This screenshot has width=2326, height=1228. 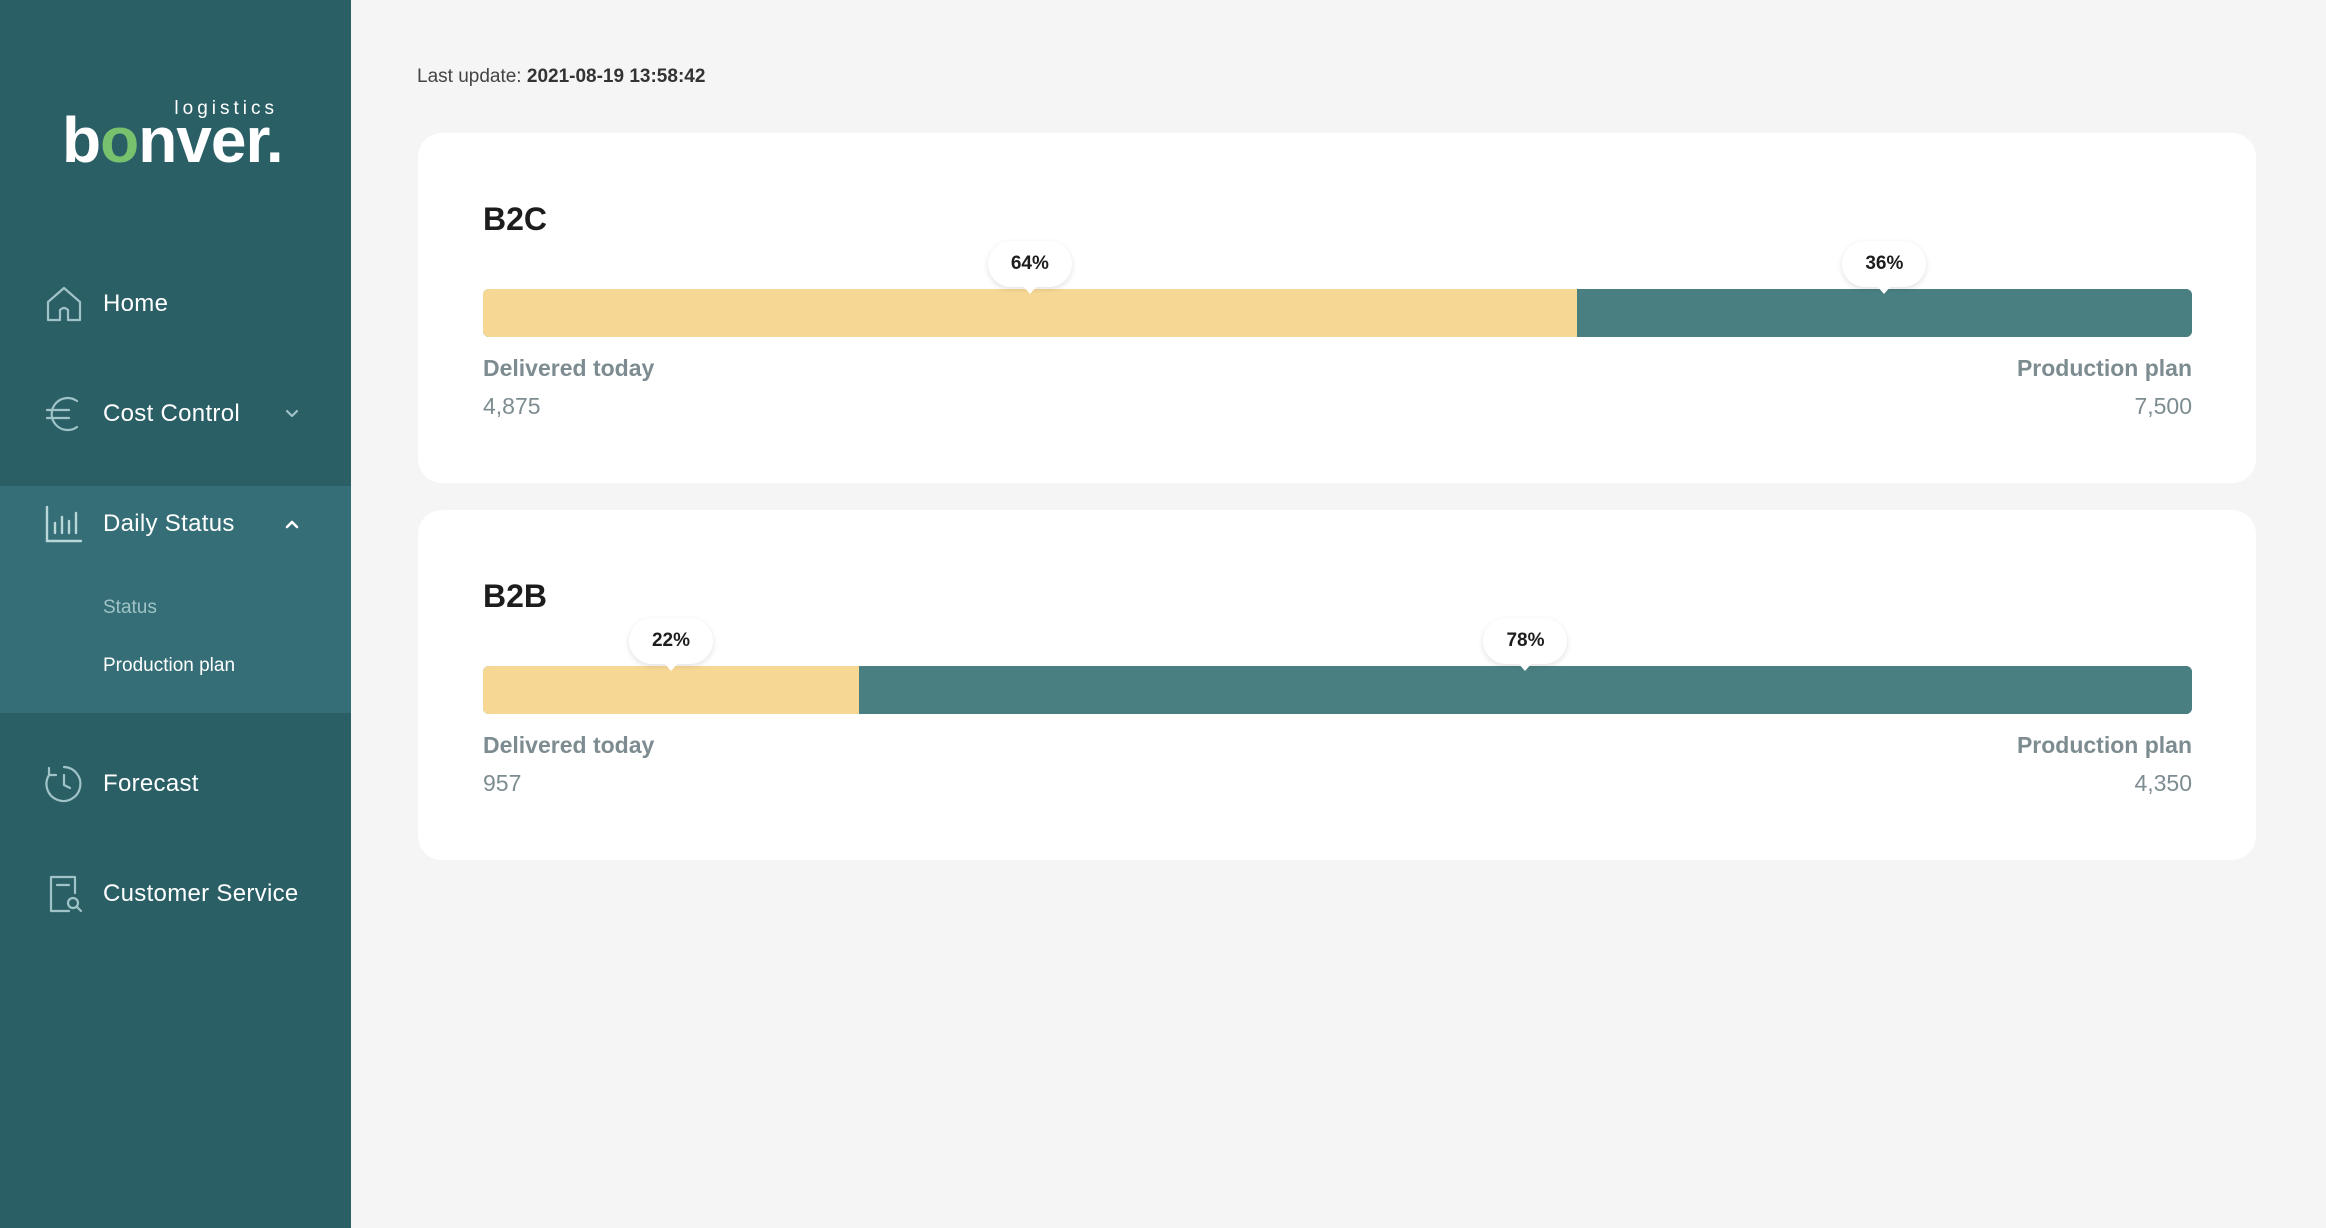 What do you see at coordinates (292, 524) in the screenshot?
I see `chevron-up-icon` at bounding box center [292, 524].